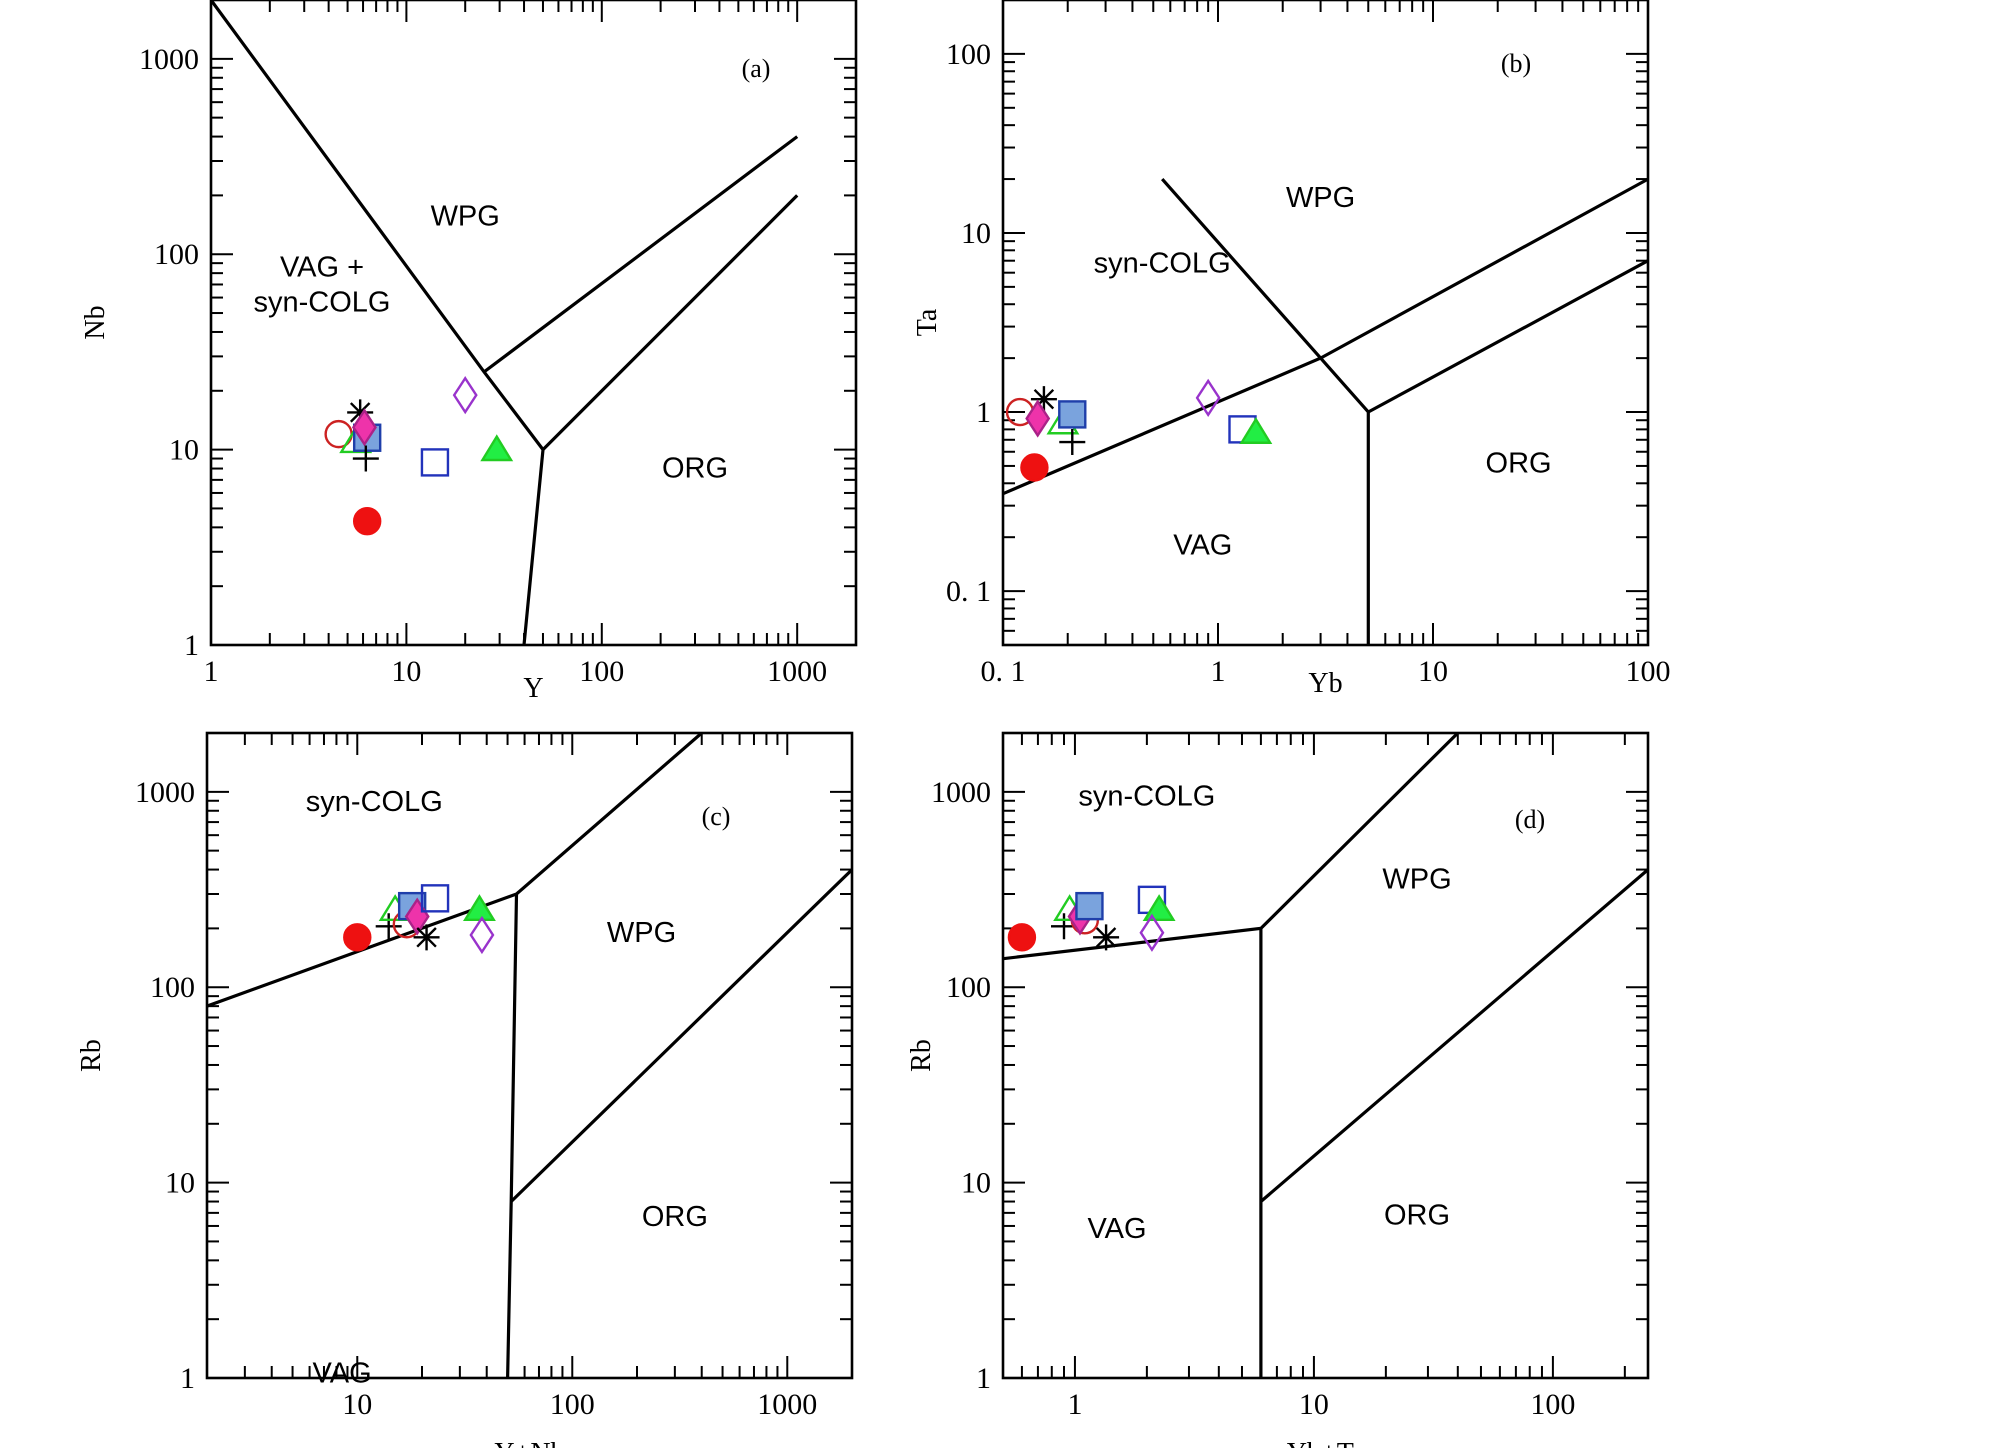 The width and height of the screenshot is (2008, 1448). I want to click on y-axis-label: Ta, so click(927, 322).